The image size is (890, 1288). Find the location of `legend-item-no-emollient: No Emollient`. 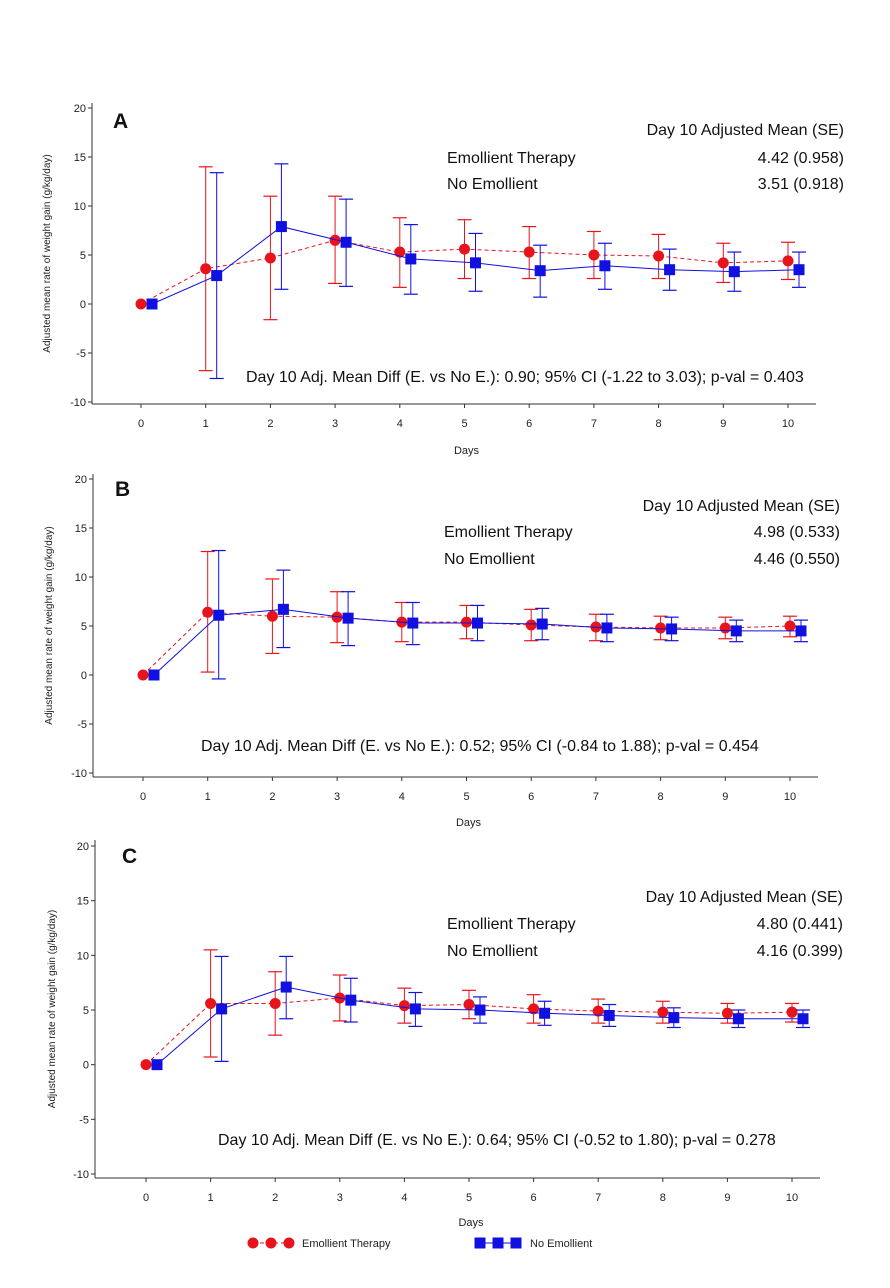

legend-item-no-emollient: No Emollient is located at coordinates (533, 1243).